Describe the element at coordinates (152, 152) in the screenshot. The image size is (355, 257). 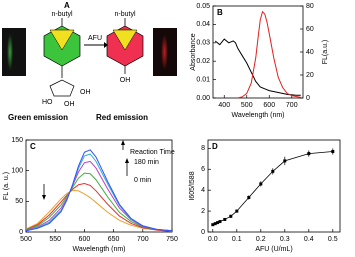
I see `annotation: Reaction Time` at that location.